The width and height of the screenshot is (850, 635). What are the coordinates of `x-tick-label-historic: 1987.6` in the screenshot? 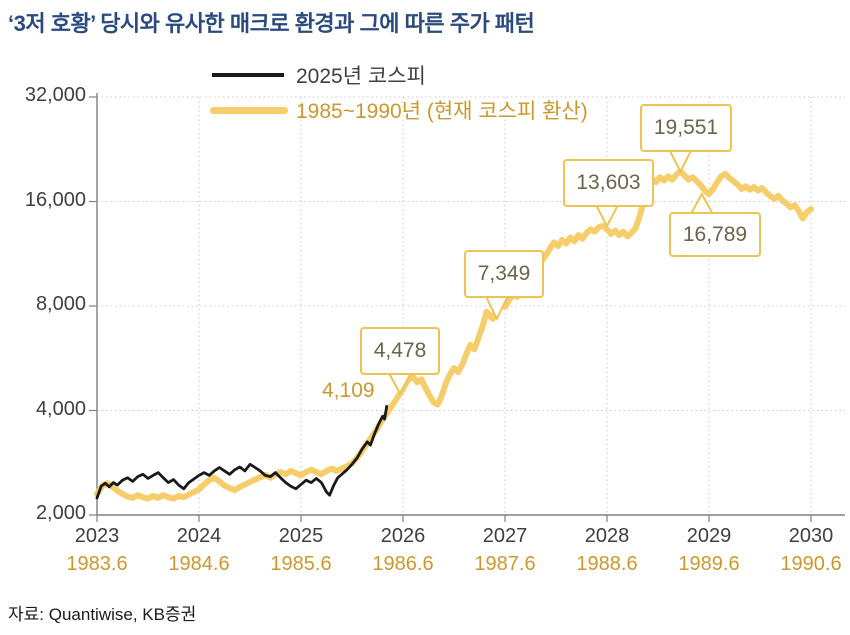 It's located at (505, 564).